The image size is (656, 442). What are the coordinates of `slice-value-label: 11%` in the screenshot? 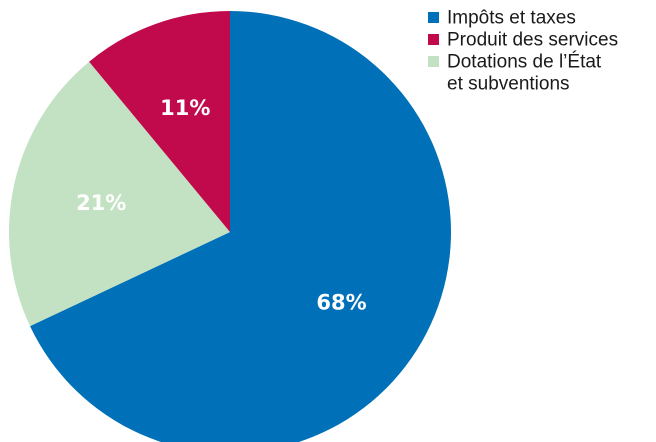 It's located at (185, 108).